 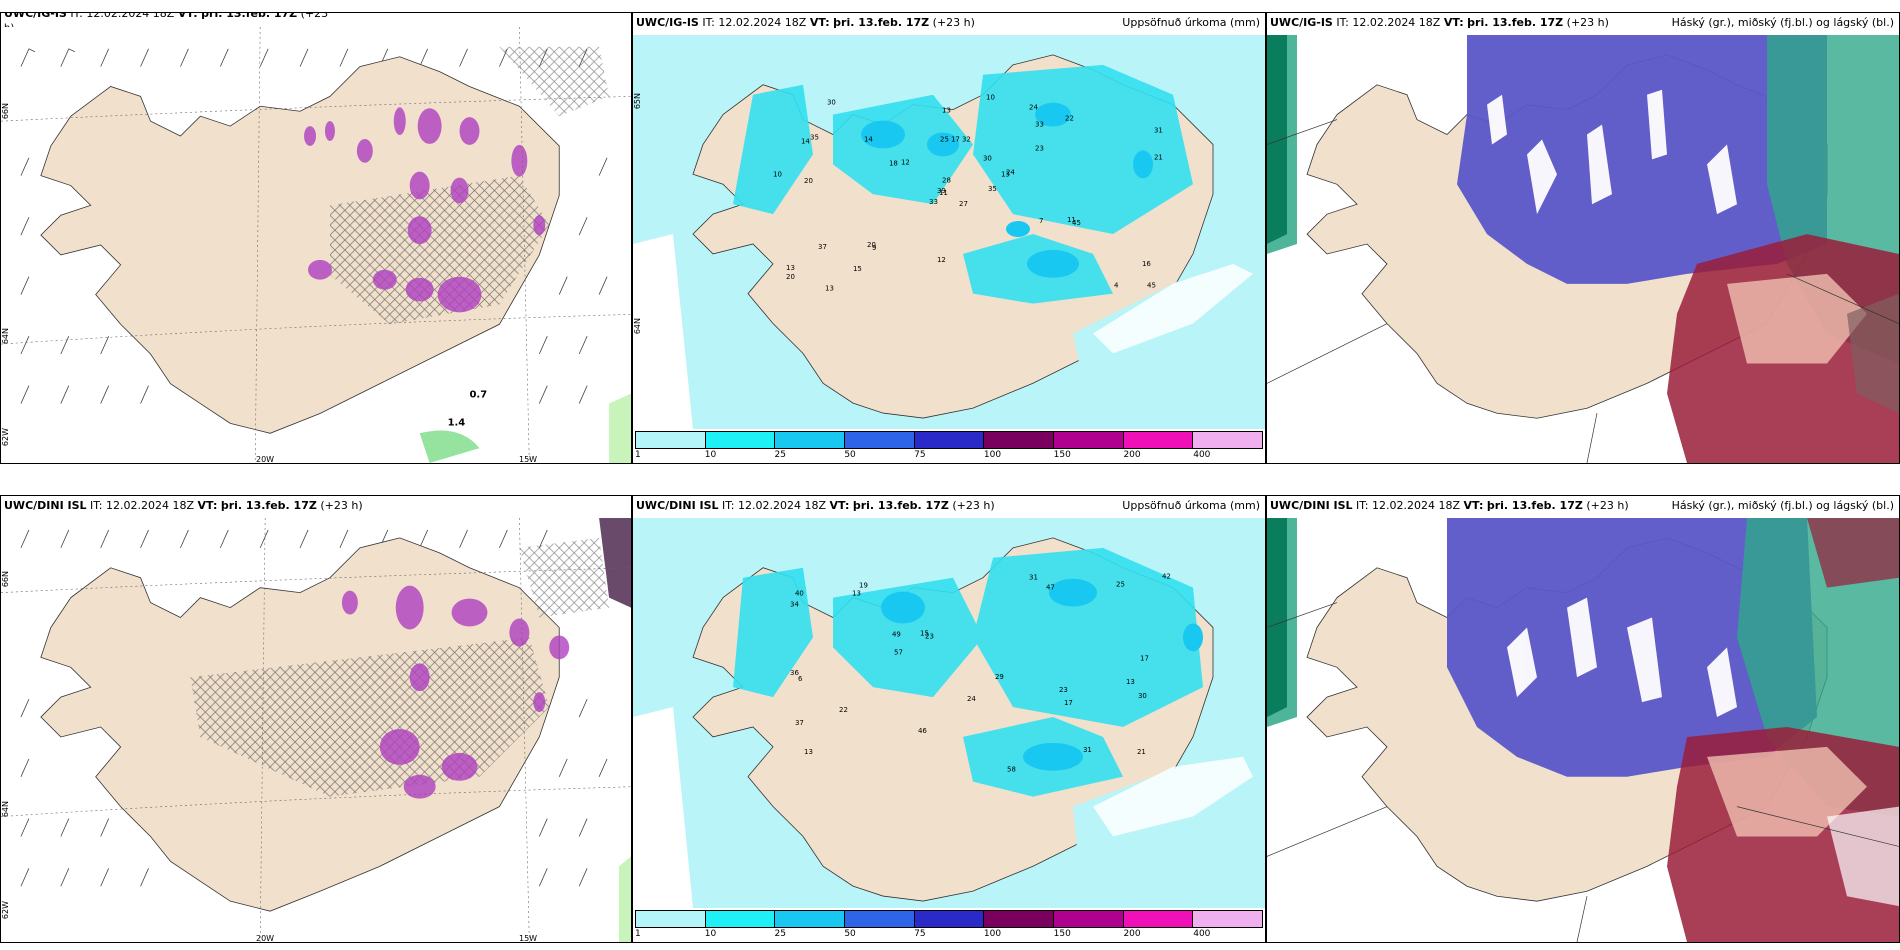 What do you see at coordinates (1116, 286) in the screenshot?
I see `precip-value: 4` at bounding box center [1116, 286].